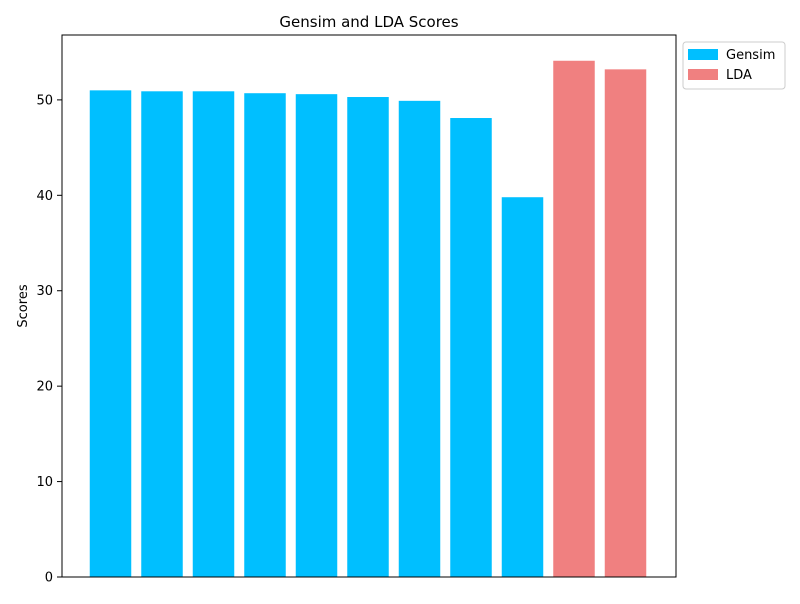  I want to click on legend-swatch-lda, so click(703, 74).